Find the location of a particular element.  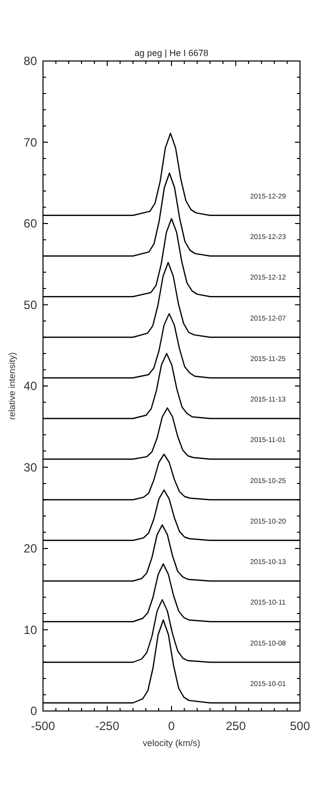

x-tick-label: 250 is located at coordinates (236, 726).